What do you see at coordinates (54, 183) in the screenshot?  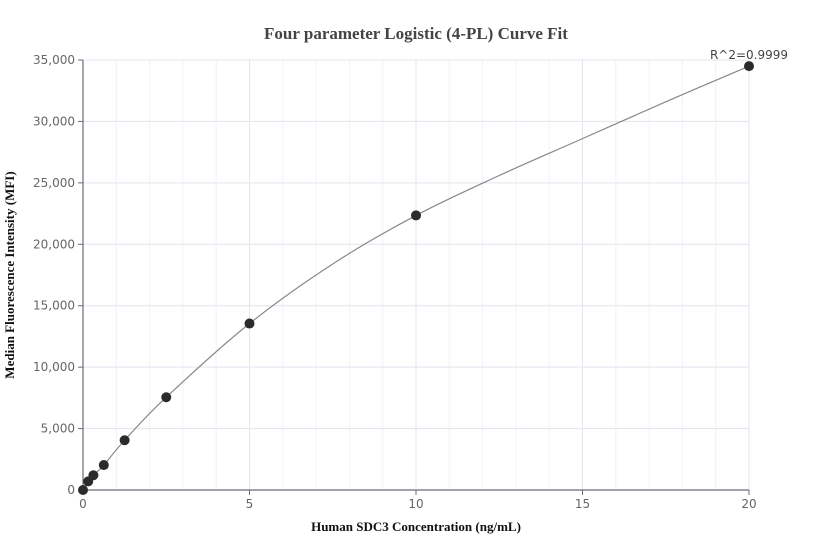 I see `y-tick-label: 25,000` at bounding box center [54, 183].